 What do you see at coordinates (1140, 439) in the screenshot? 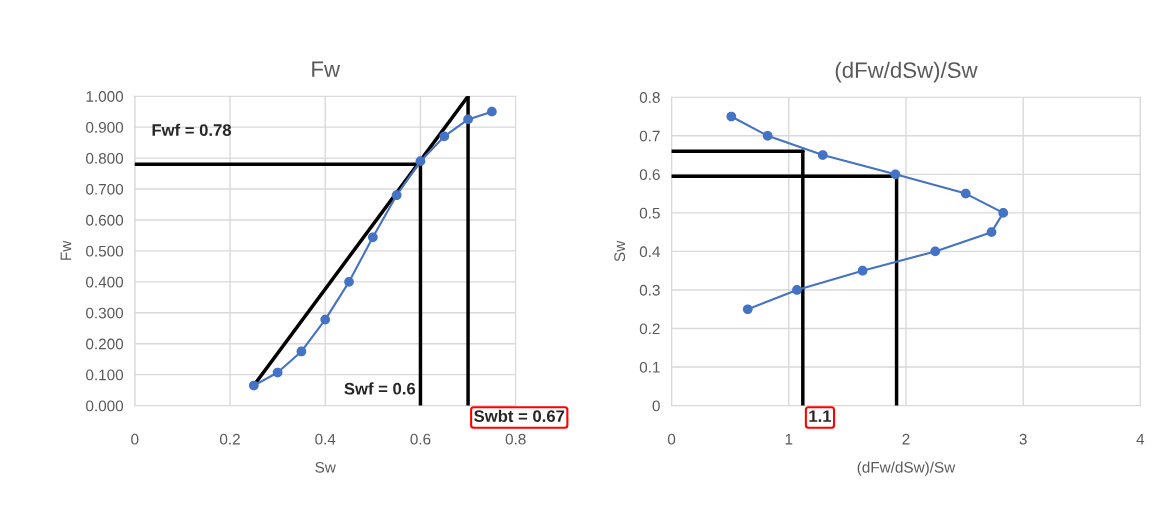
I see `x-tick-label: 4` at bounding box center [1140, 439].